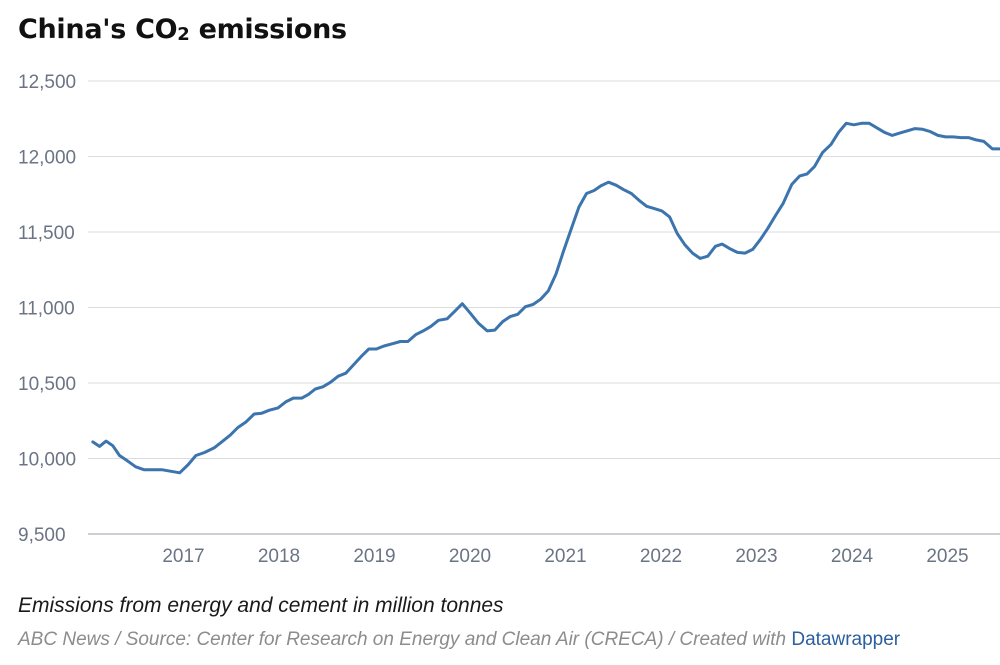  I want to click on x-tick-label: 2021, so click(565, 556).